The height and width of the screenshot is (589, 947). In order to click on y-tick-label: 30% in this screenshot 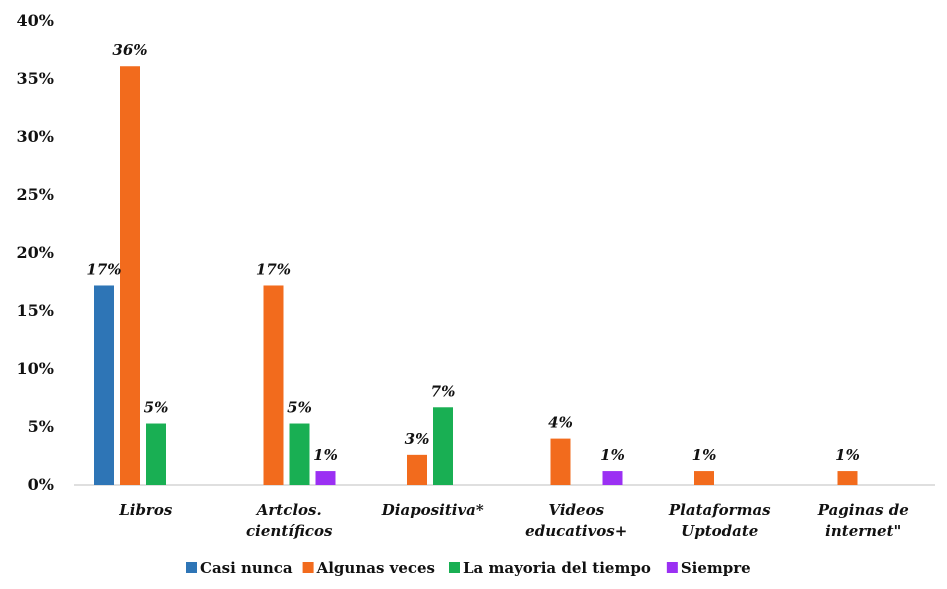, I will do `click(35, 136)`.